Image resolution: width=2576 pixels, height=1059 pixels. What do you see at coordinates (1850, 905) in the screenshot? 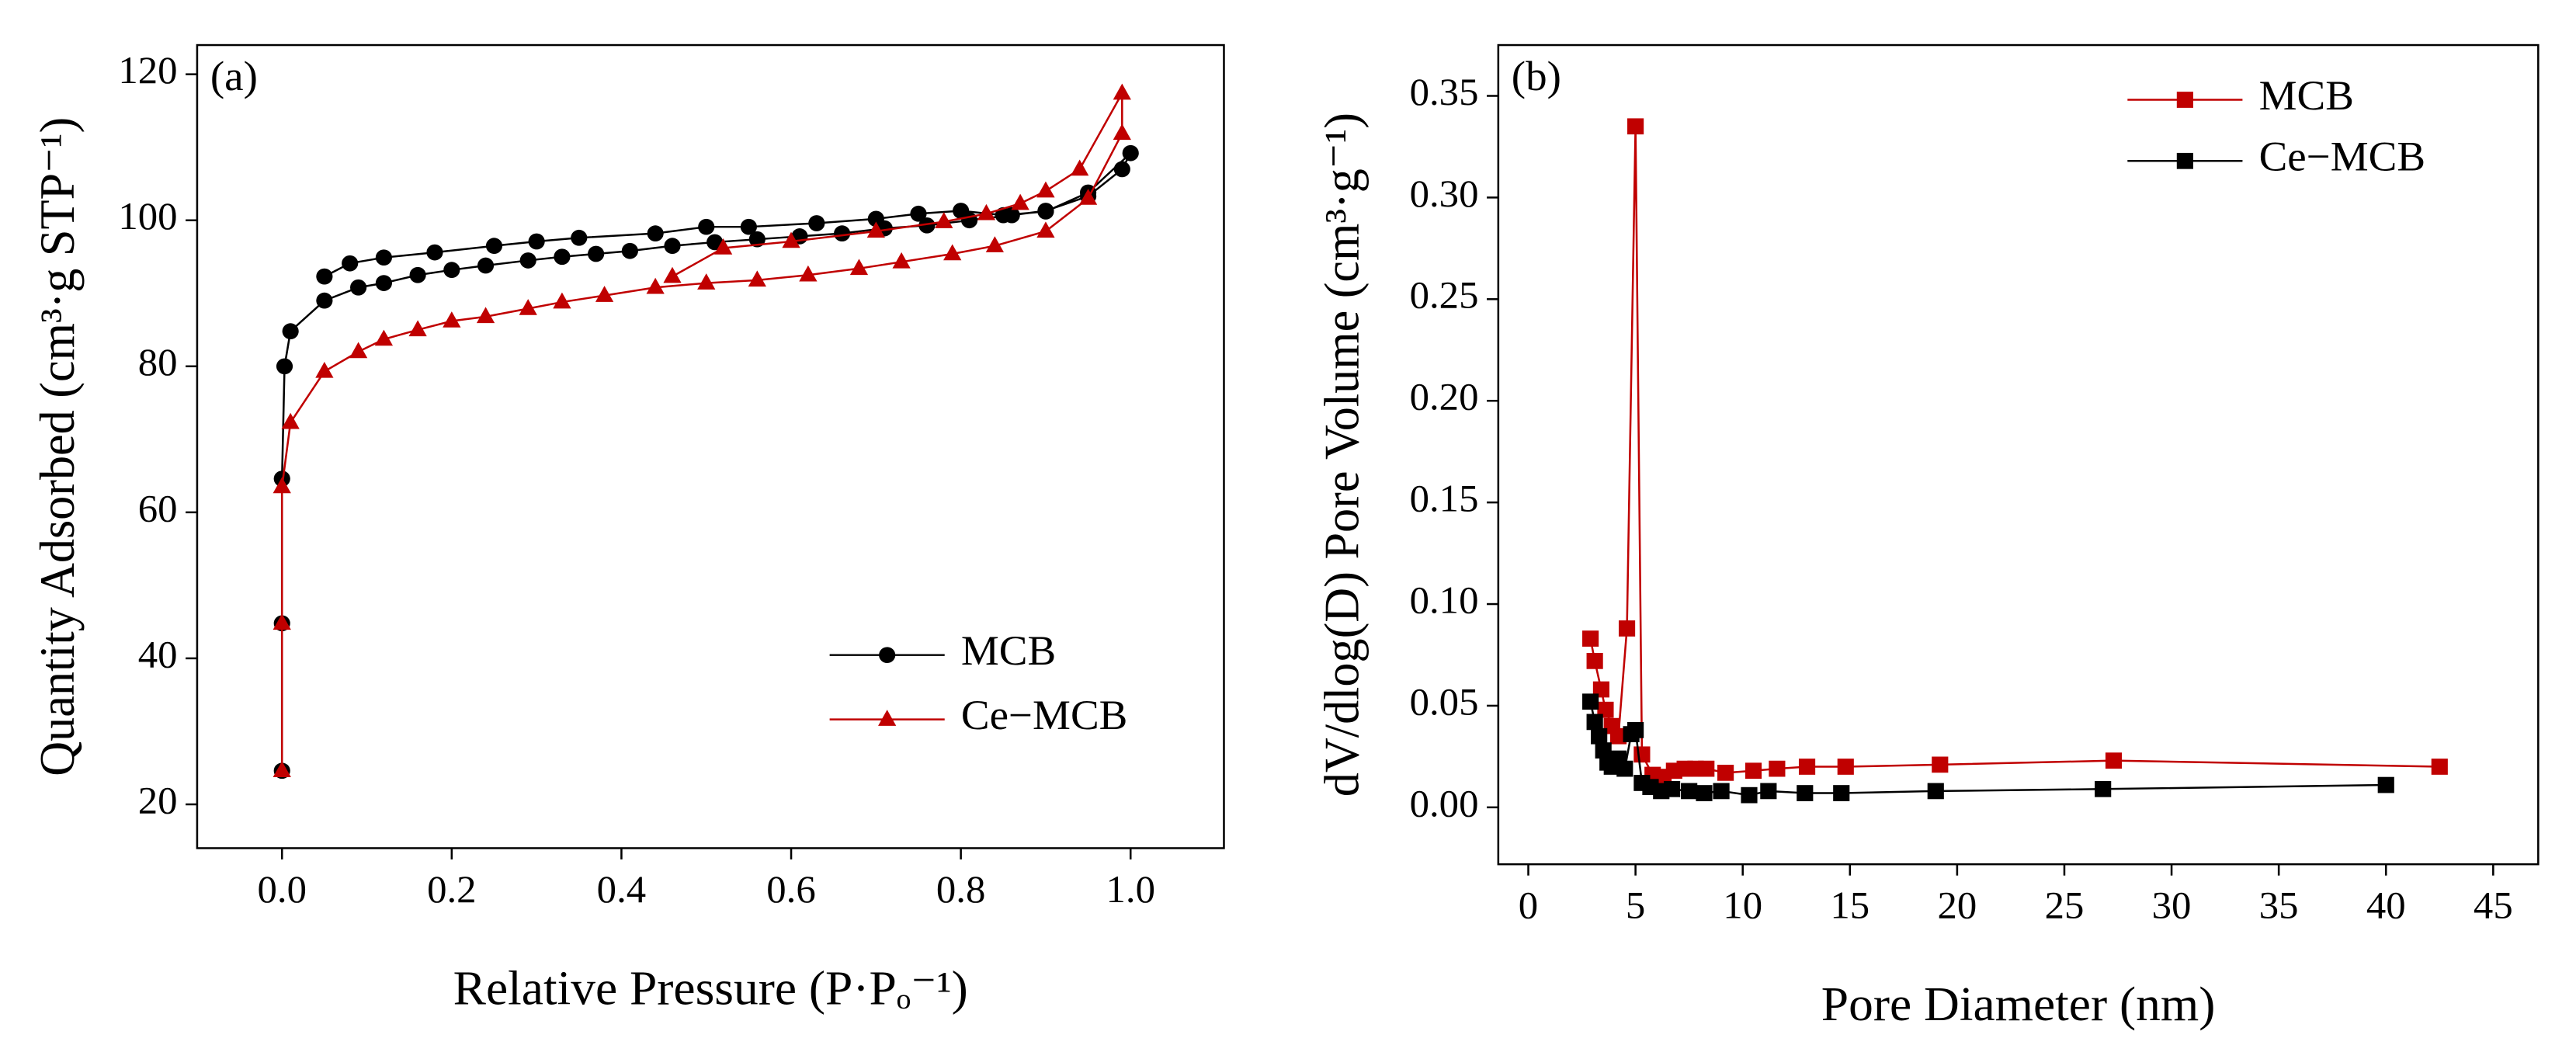
I see `x-tick-label: 15` at bounding box center [1850, 905].